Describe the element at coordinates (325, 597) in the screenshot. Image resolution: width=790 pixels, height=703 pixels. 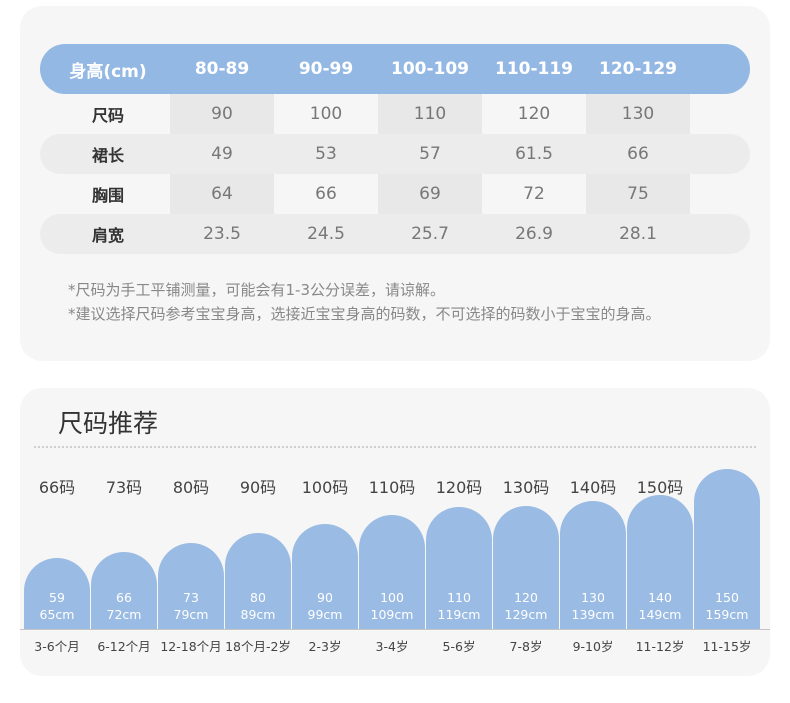
I see `height-min: 90` at that location.